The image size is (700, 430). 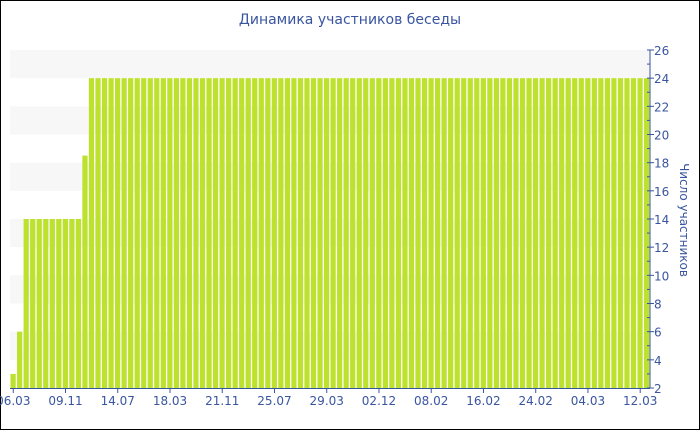 I want to click on y-axis-label: Число участников, so click(x=684, y=220).